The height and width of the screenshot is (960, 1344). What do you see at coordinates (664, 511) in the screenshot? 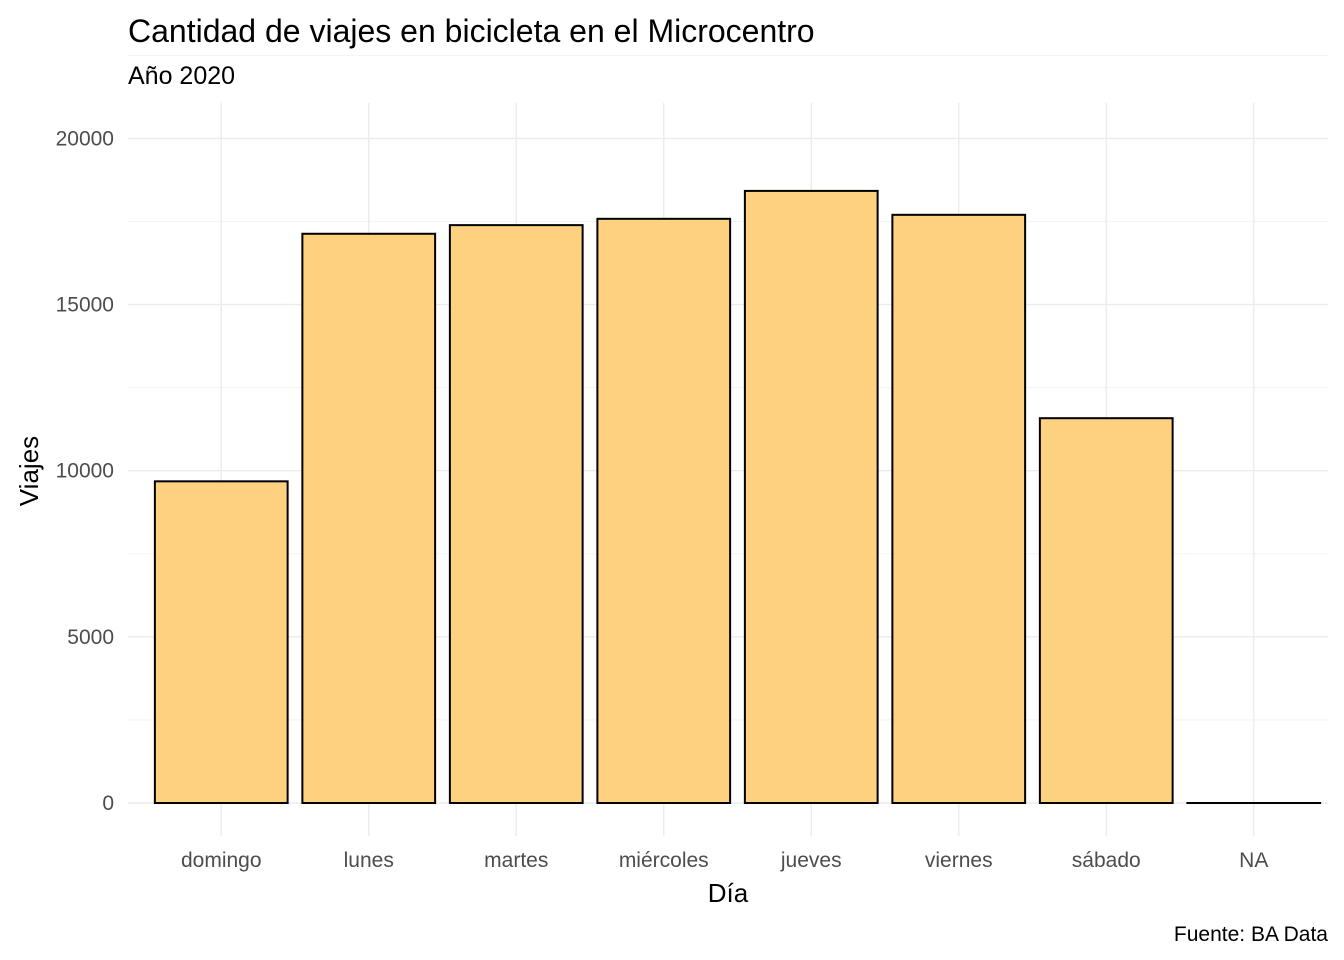
I see `bar-miércoles` at bounding box center [664, 511].